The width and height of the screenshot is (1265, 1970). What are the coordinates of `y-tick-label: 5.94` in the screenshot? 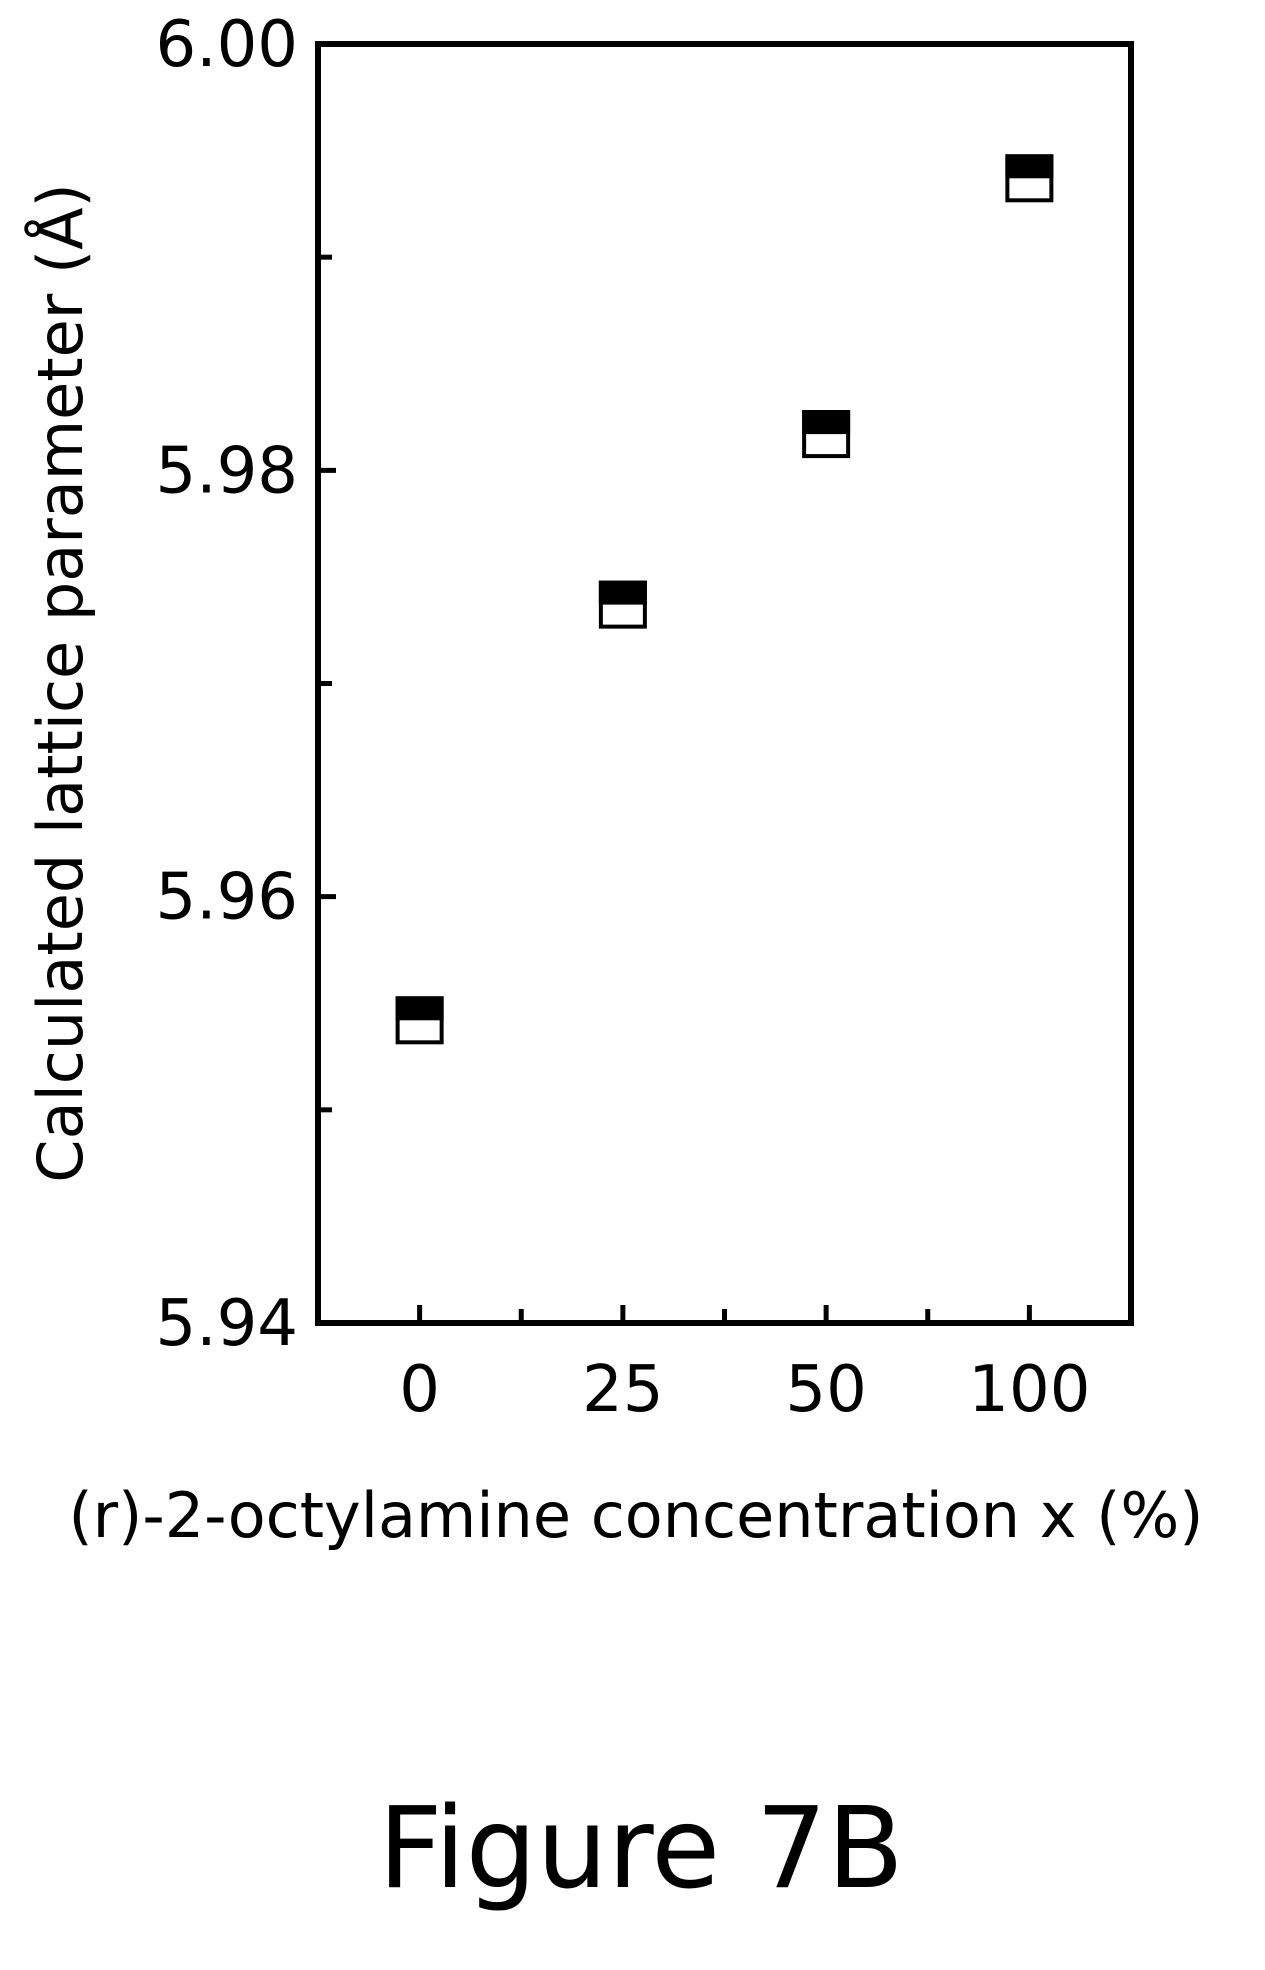 It's located at (227, 1324).